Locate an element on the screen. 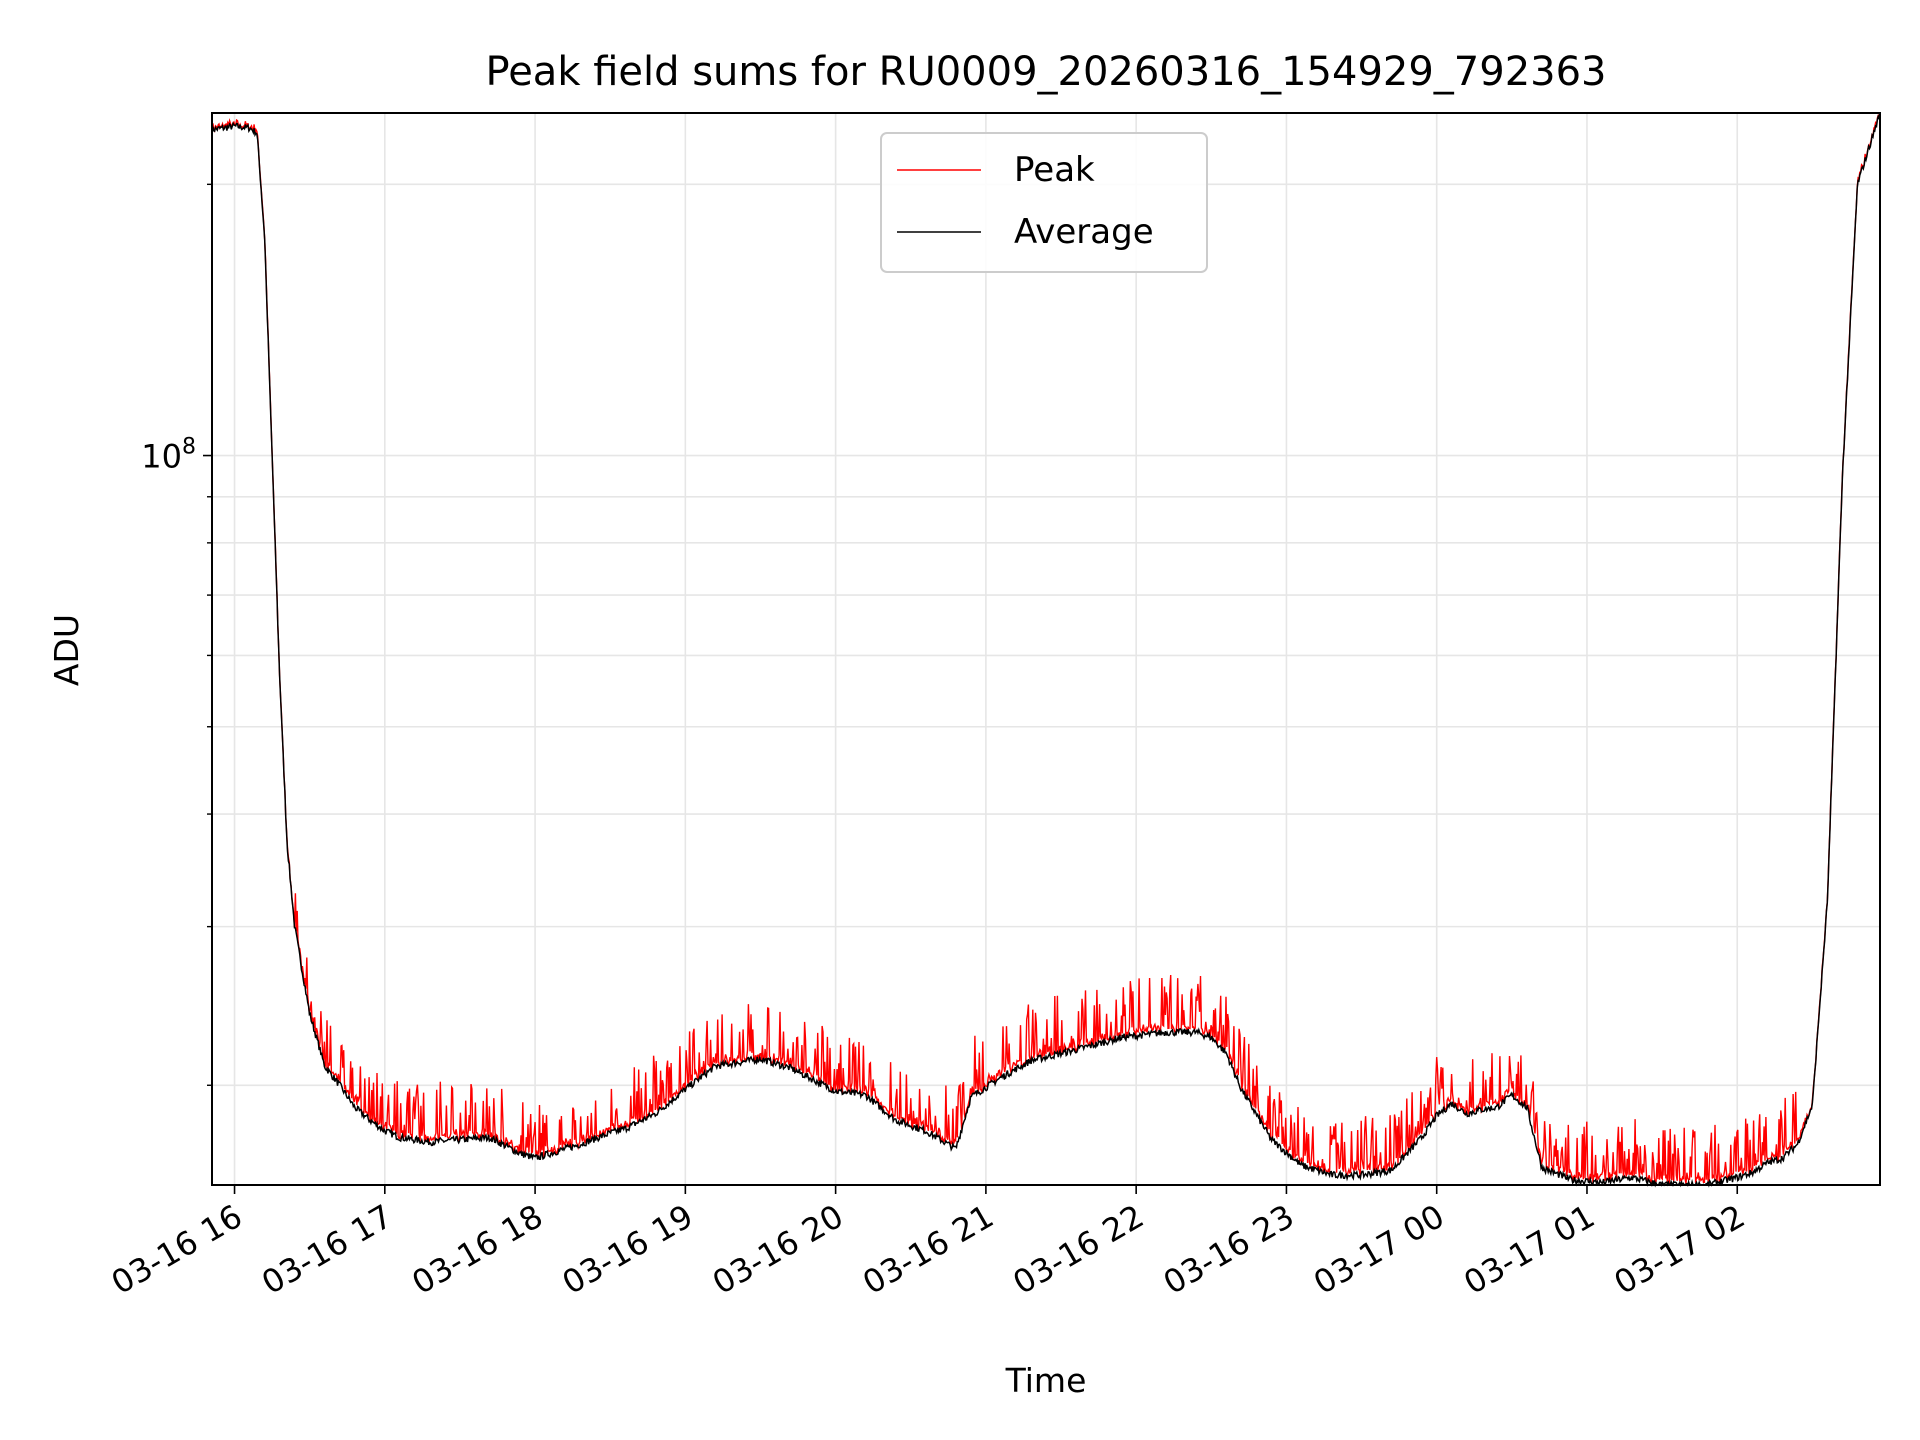 Image resolution: width=1920 pixels, height=1440 pixels. y-tick-label: 108 is located at coordinates (168, 455).